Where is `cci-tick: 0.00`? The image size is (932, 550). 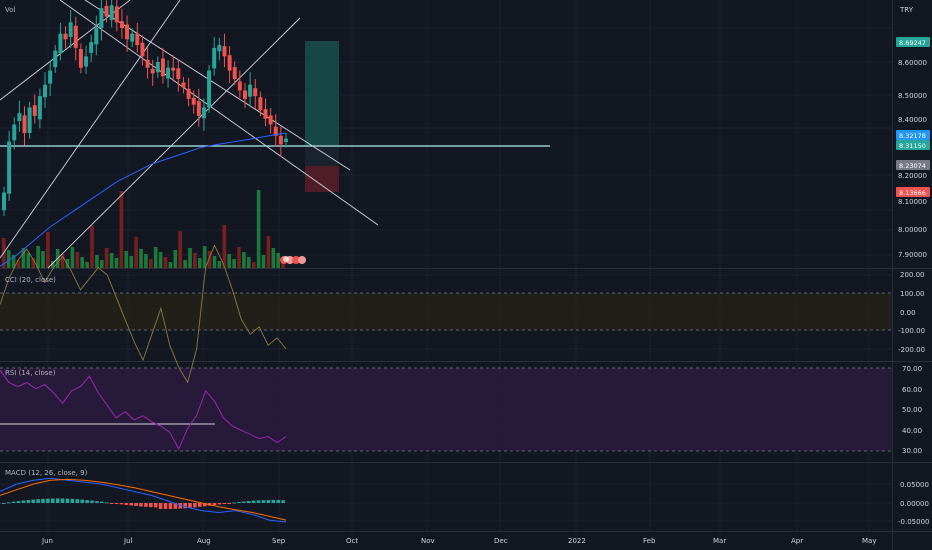
cci-tick: 0.00 is located at coordinates (908, 313).